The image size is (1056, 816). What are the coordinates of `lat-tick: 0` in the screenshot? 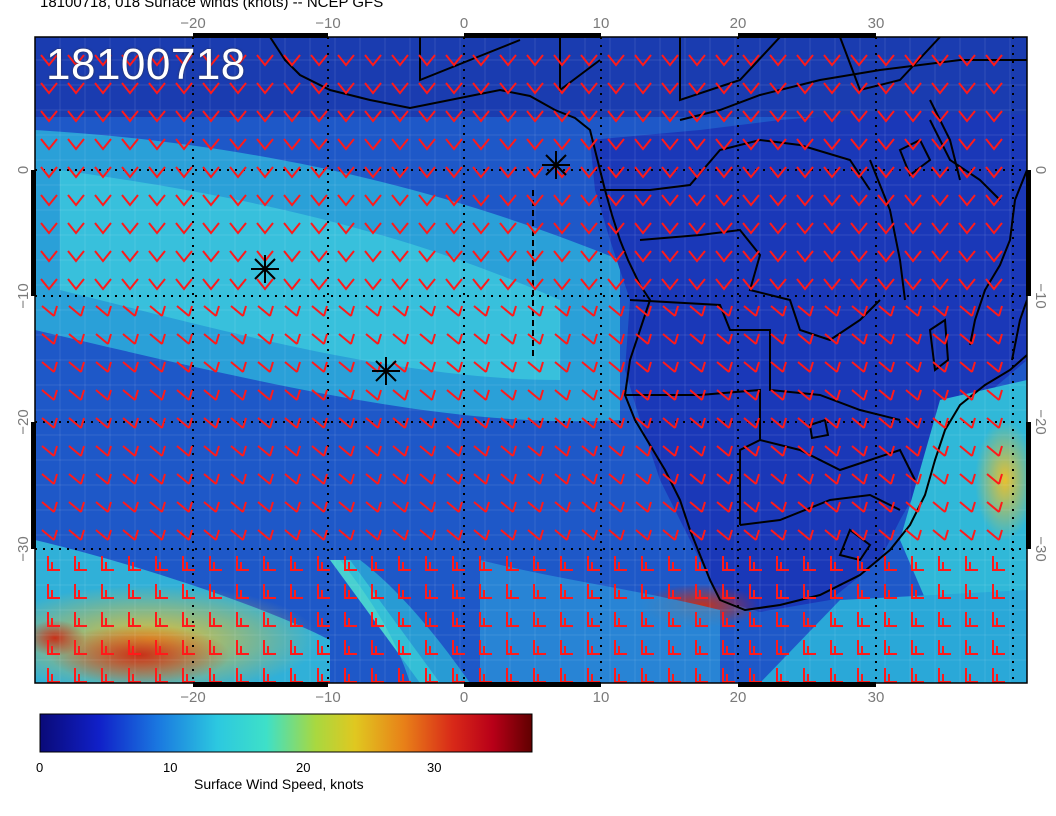 It's located at (23, 170).